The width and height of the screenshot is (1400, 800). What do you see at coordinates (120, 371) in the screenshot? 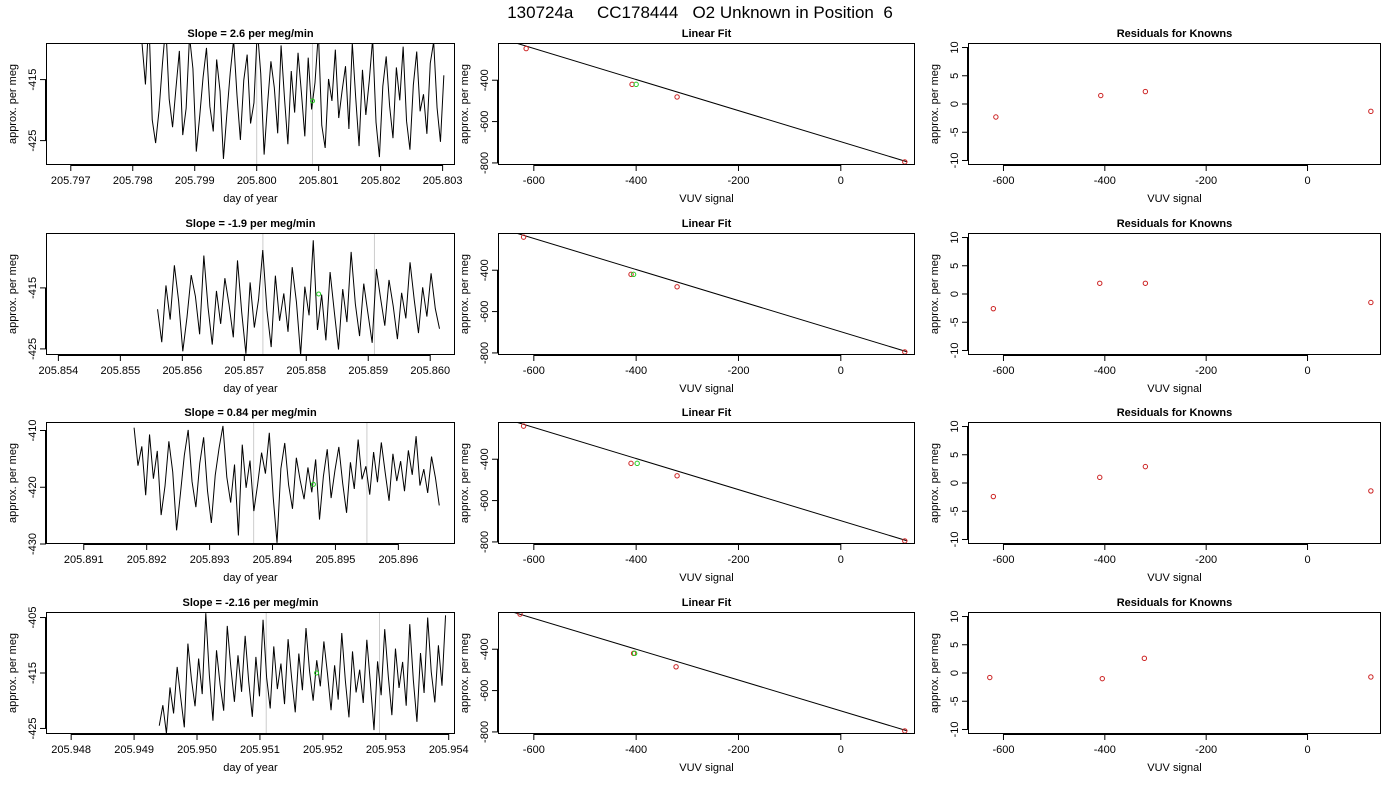
I see `x-tick-label: 205.855` at bounding box center [120, 371].